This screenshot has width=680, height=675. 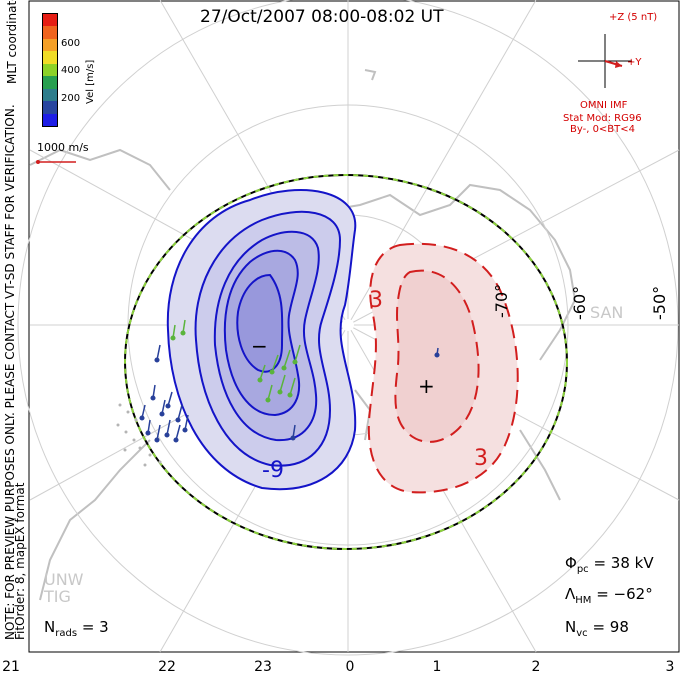 What do you see at coordinates (76, 628) in the screenshot?
I see `radar-count: Nrads = 3` at bounding box center [76, 628].